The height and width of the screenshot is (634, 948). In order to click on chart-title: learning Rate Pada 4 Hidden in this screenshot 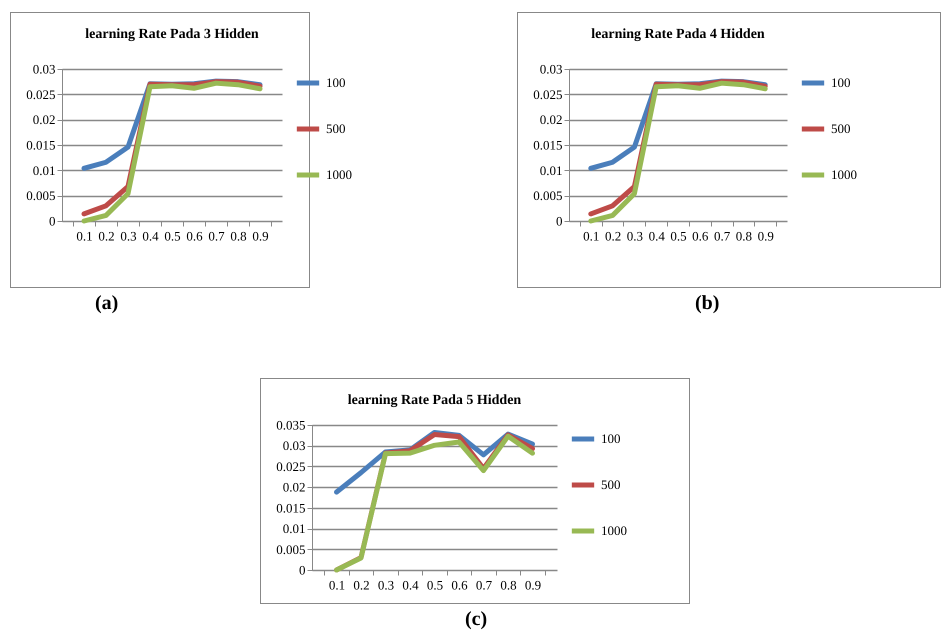, I will do `click(678, 34)`.